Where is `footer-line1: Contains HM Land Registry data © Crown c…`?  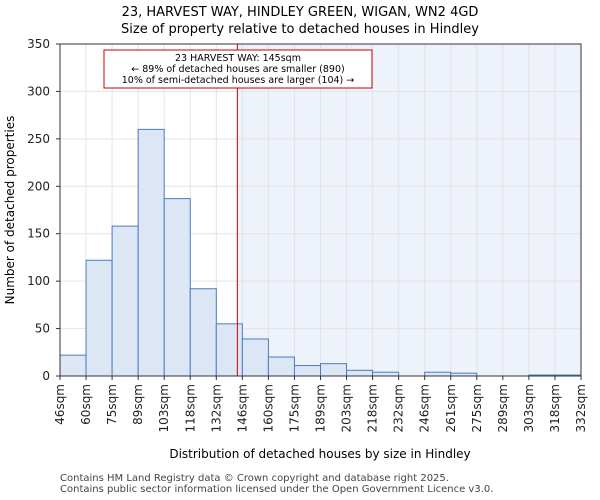
footer-line1: Contains HM Land Registry data © Crown c… is located at coordinates (254, 478).